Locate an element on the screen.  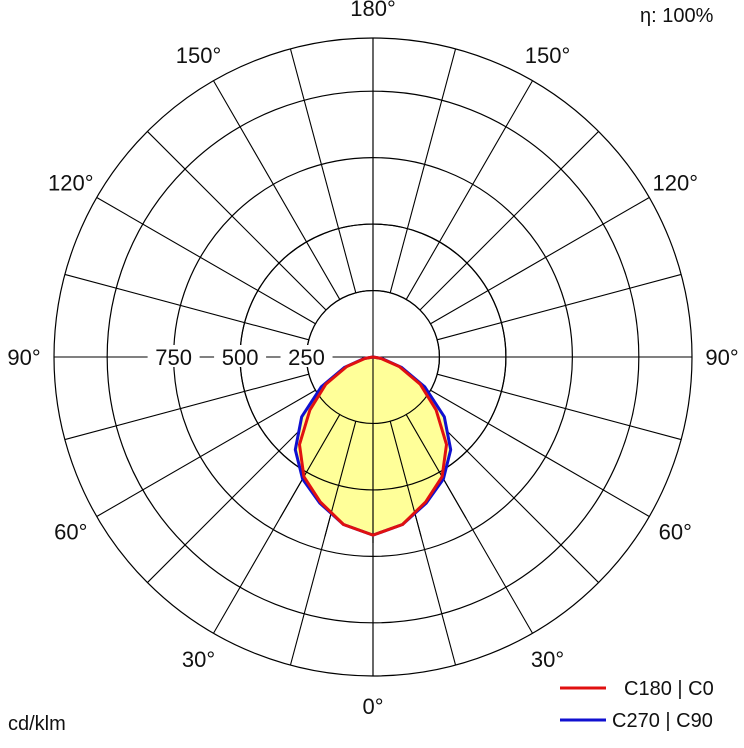
radial-tick-750: 750 is located at coordinates (173, 357).